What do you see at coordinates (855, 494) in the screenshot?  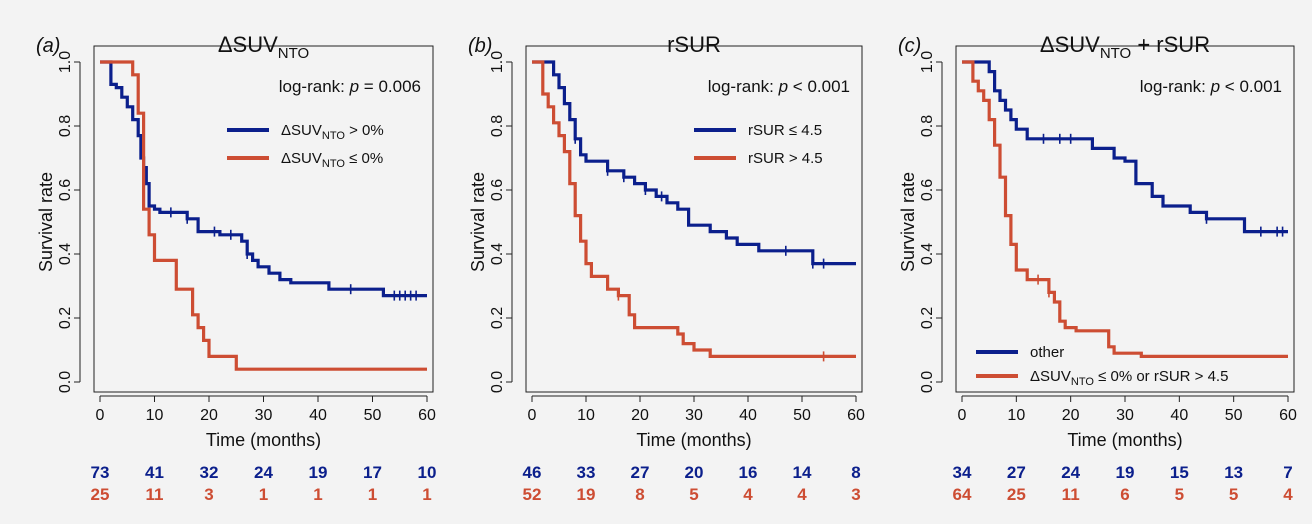 I see `risk-count-red: 3` at bounding box center [855, 494].